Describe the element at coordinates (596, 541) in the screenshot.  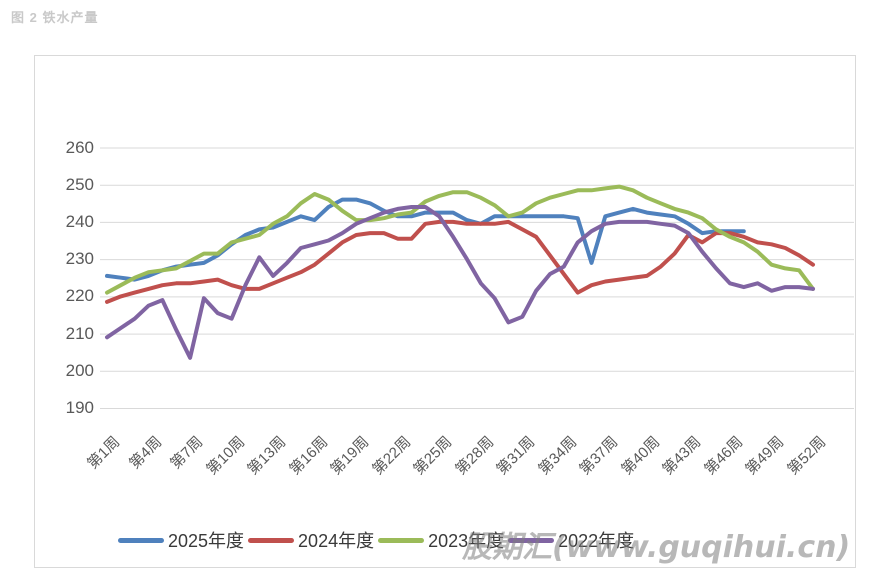
I see `legend-label: 2022年度` at that location.